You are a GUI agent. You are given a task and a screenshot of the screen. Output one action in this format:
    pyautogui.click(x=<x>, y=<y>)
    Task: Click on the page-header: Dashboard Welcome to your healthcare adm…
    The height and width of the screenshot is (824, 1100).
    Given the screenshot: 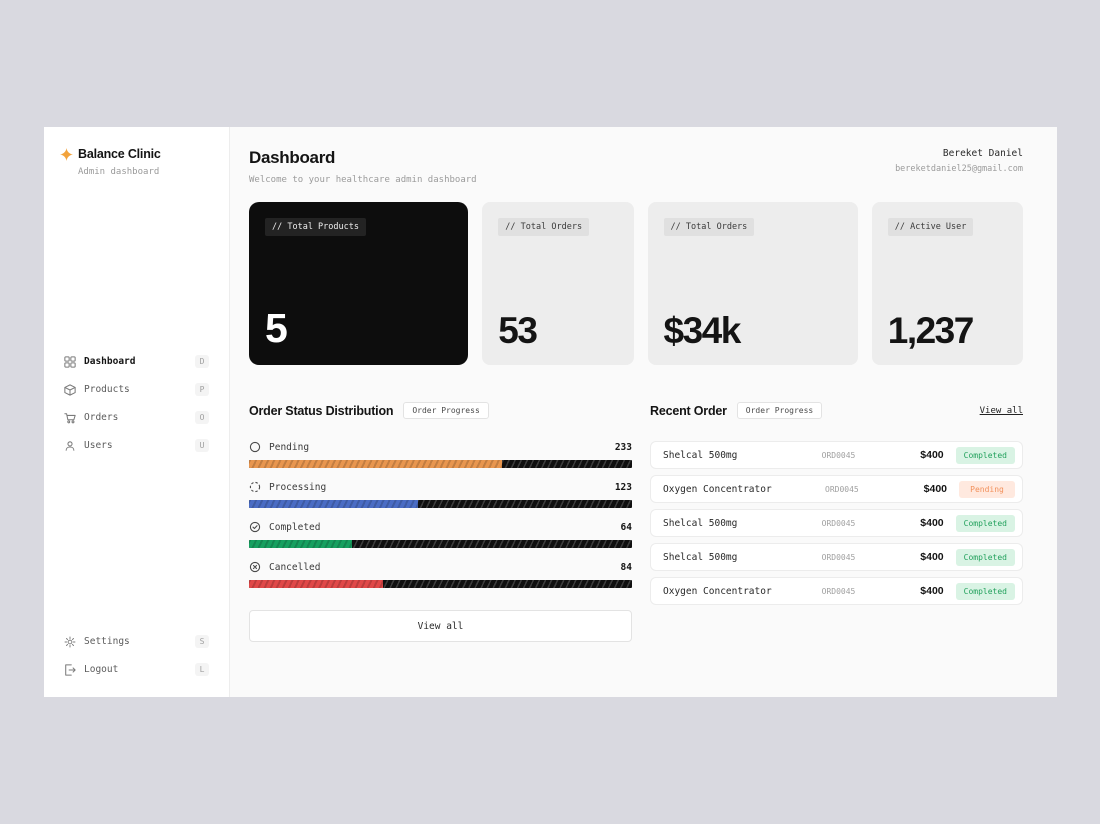 What is the action you would take?
    pyautogui.click(x=636, y=166)
    